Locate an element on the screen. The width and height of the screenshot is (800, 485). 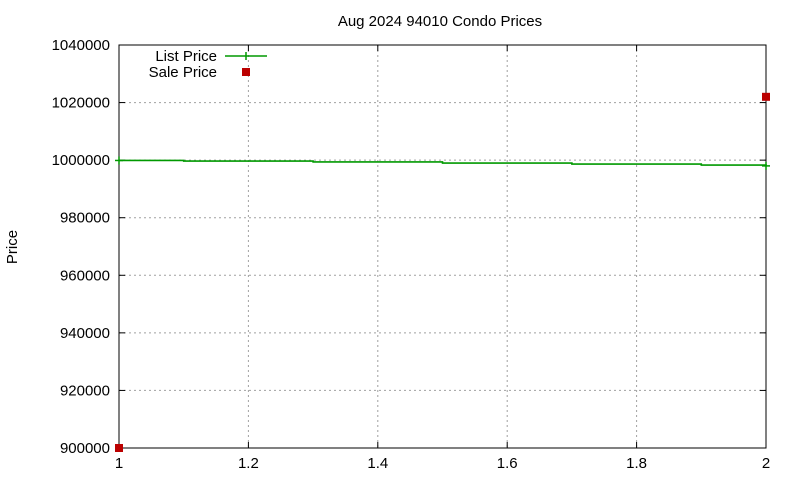
x-tick-label: 1 is located at coordinates (119, 463).